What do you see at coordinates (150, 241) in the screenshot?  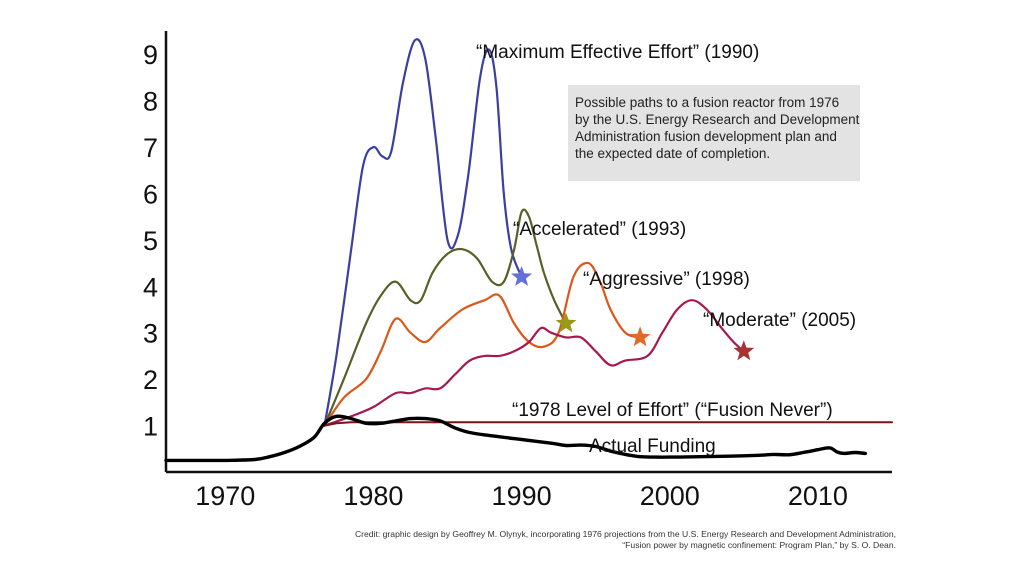 I see `y-tick-label: 5` at bounding box center [150, 241].